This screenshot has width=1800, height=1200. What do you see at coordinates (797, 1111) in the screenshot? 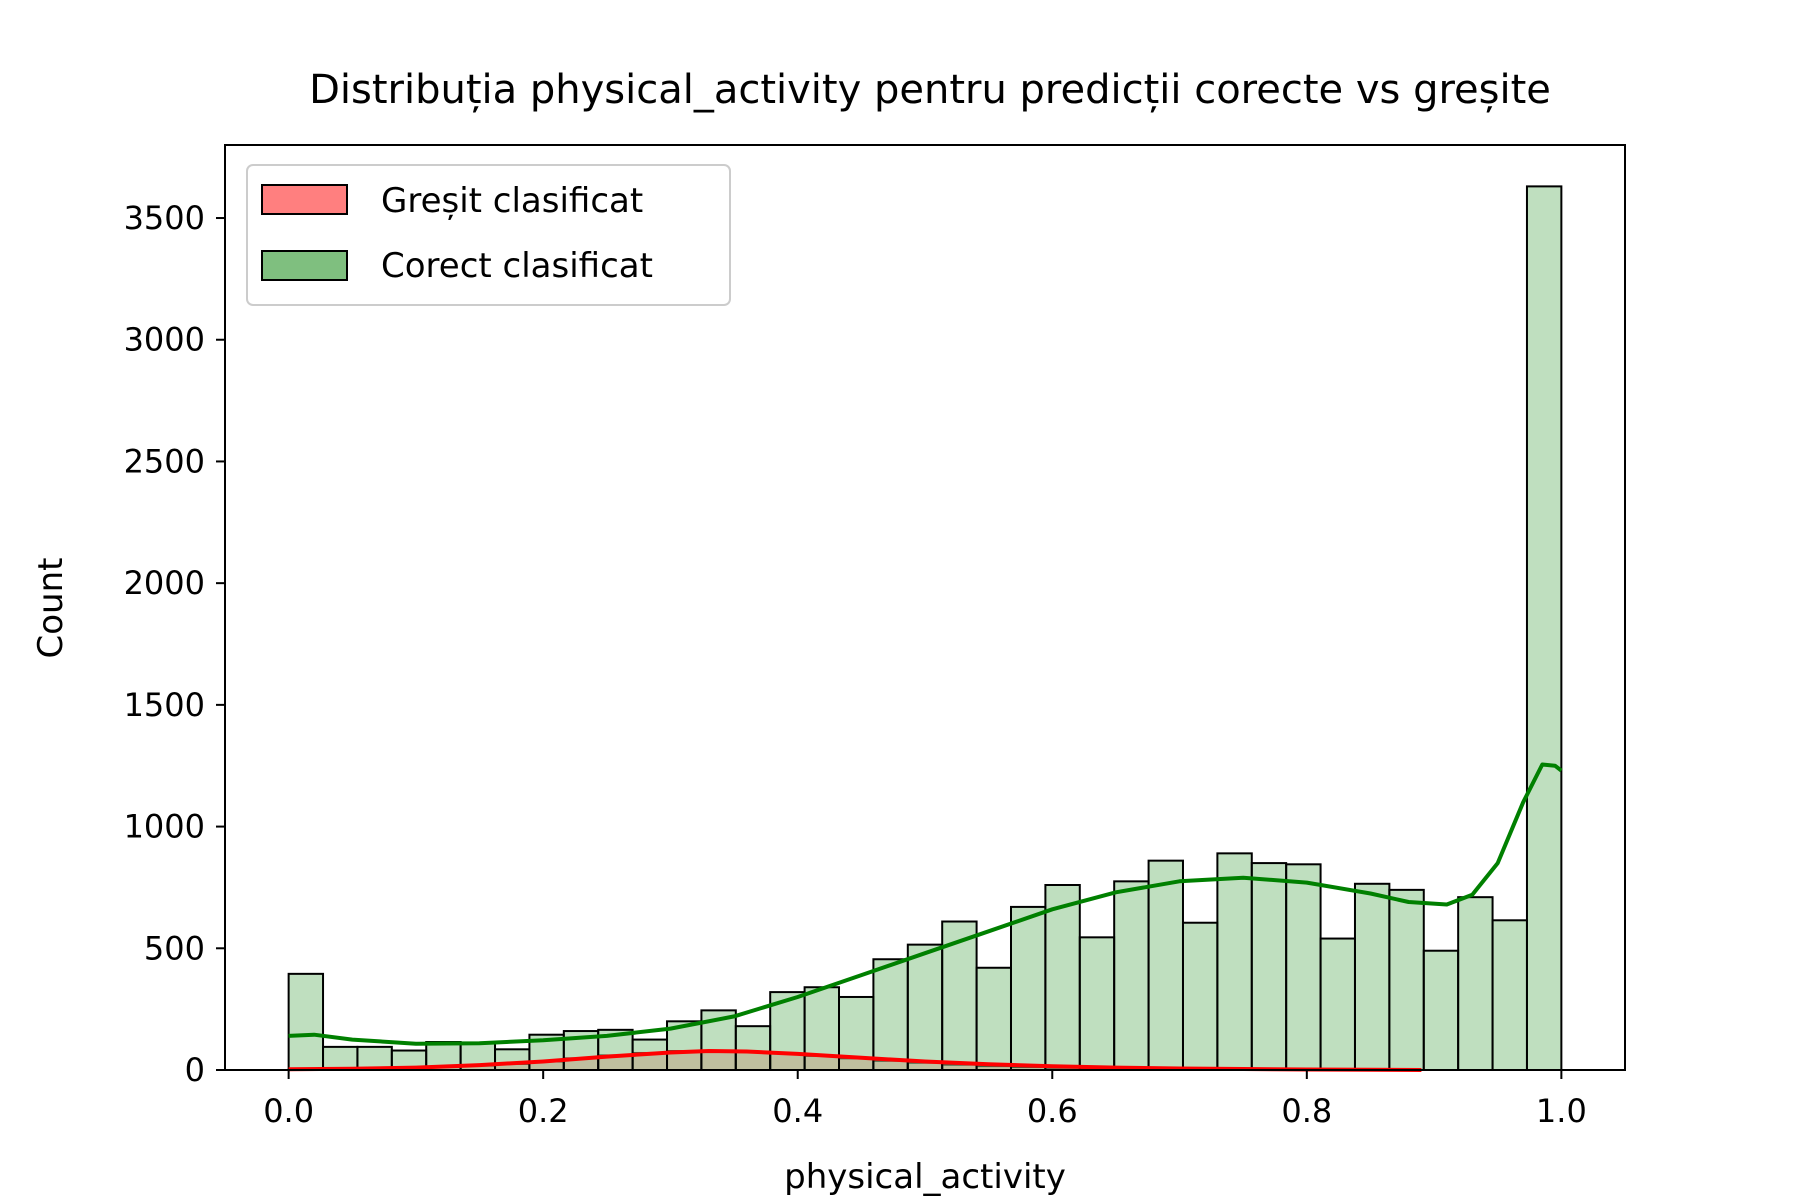
I see `x-tick-label: 0.4` at bounding box center [797, 1111].